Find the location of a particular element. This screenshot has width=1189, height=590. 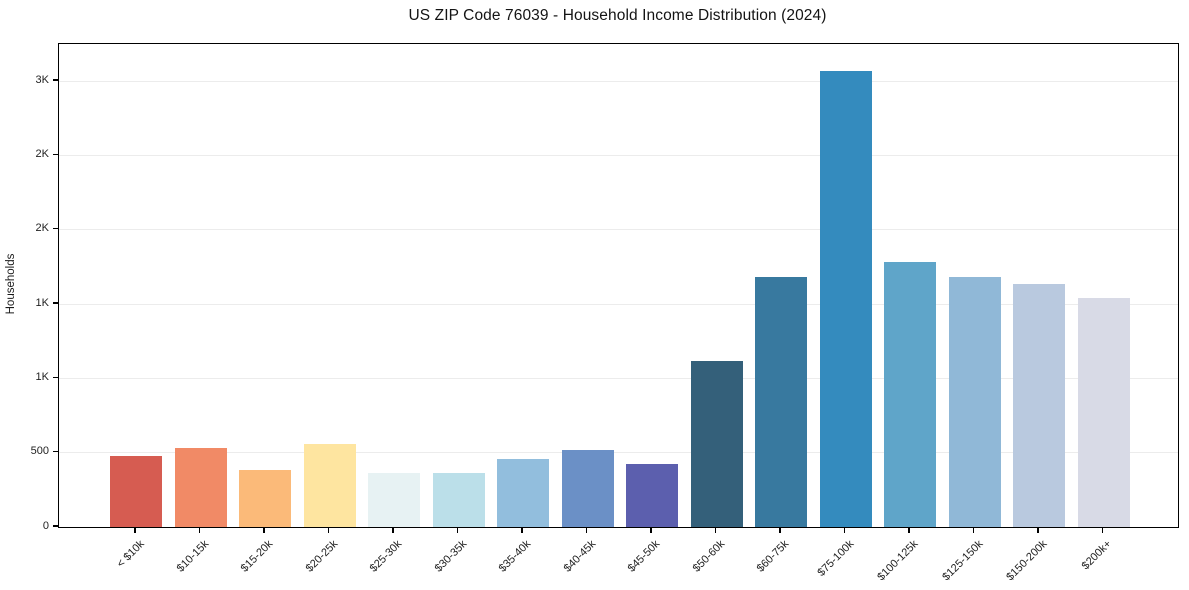

y-axis-label: Households is located at coordinates (11, 284).